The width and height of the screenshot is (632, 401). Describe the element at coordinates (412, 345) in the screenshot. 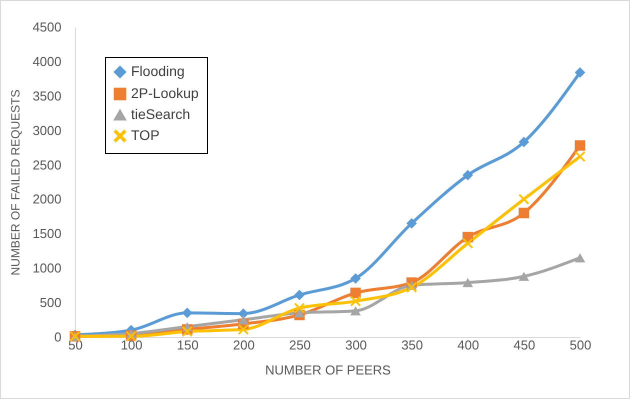

I see `x-tick-label: 350` at that location.